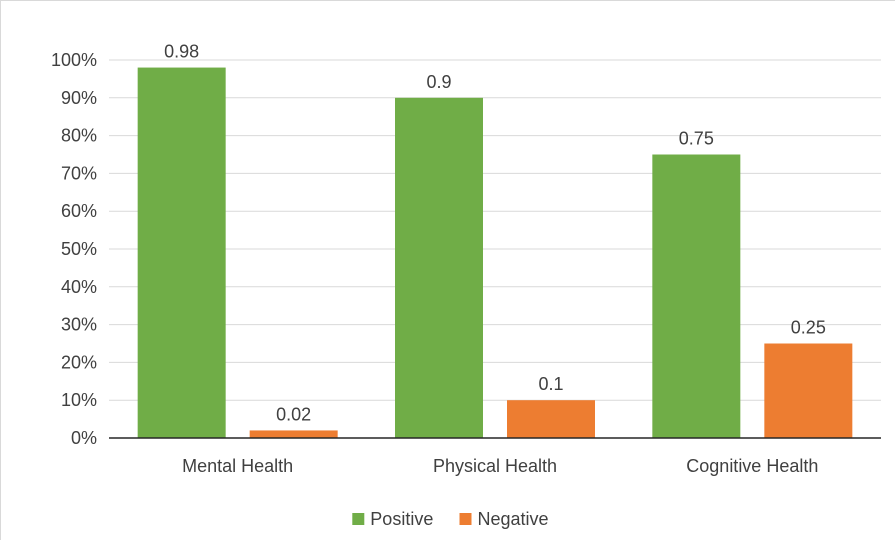 The height and width of the screenshot is (541, 895). What do you see at coordinates (79, 362) in the screenshot?
I see `y-tick-label: 20%` at bounding box center [79, 362].